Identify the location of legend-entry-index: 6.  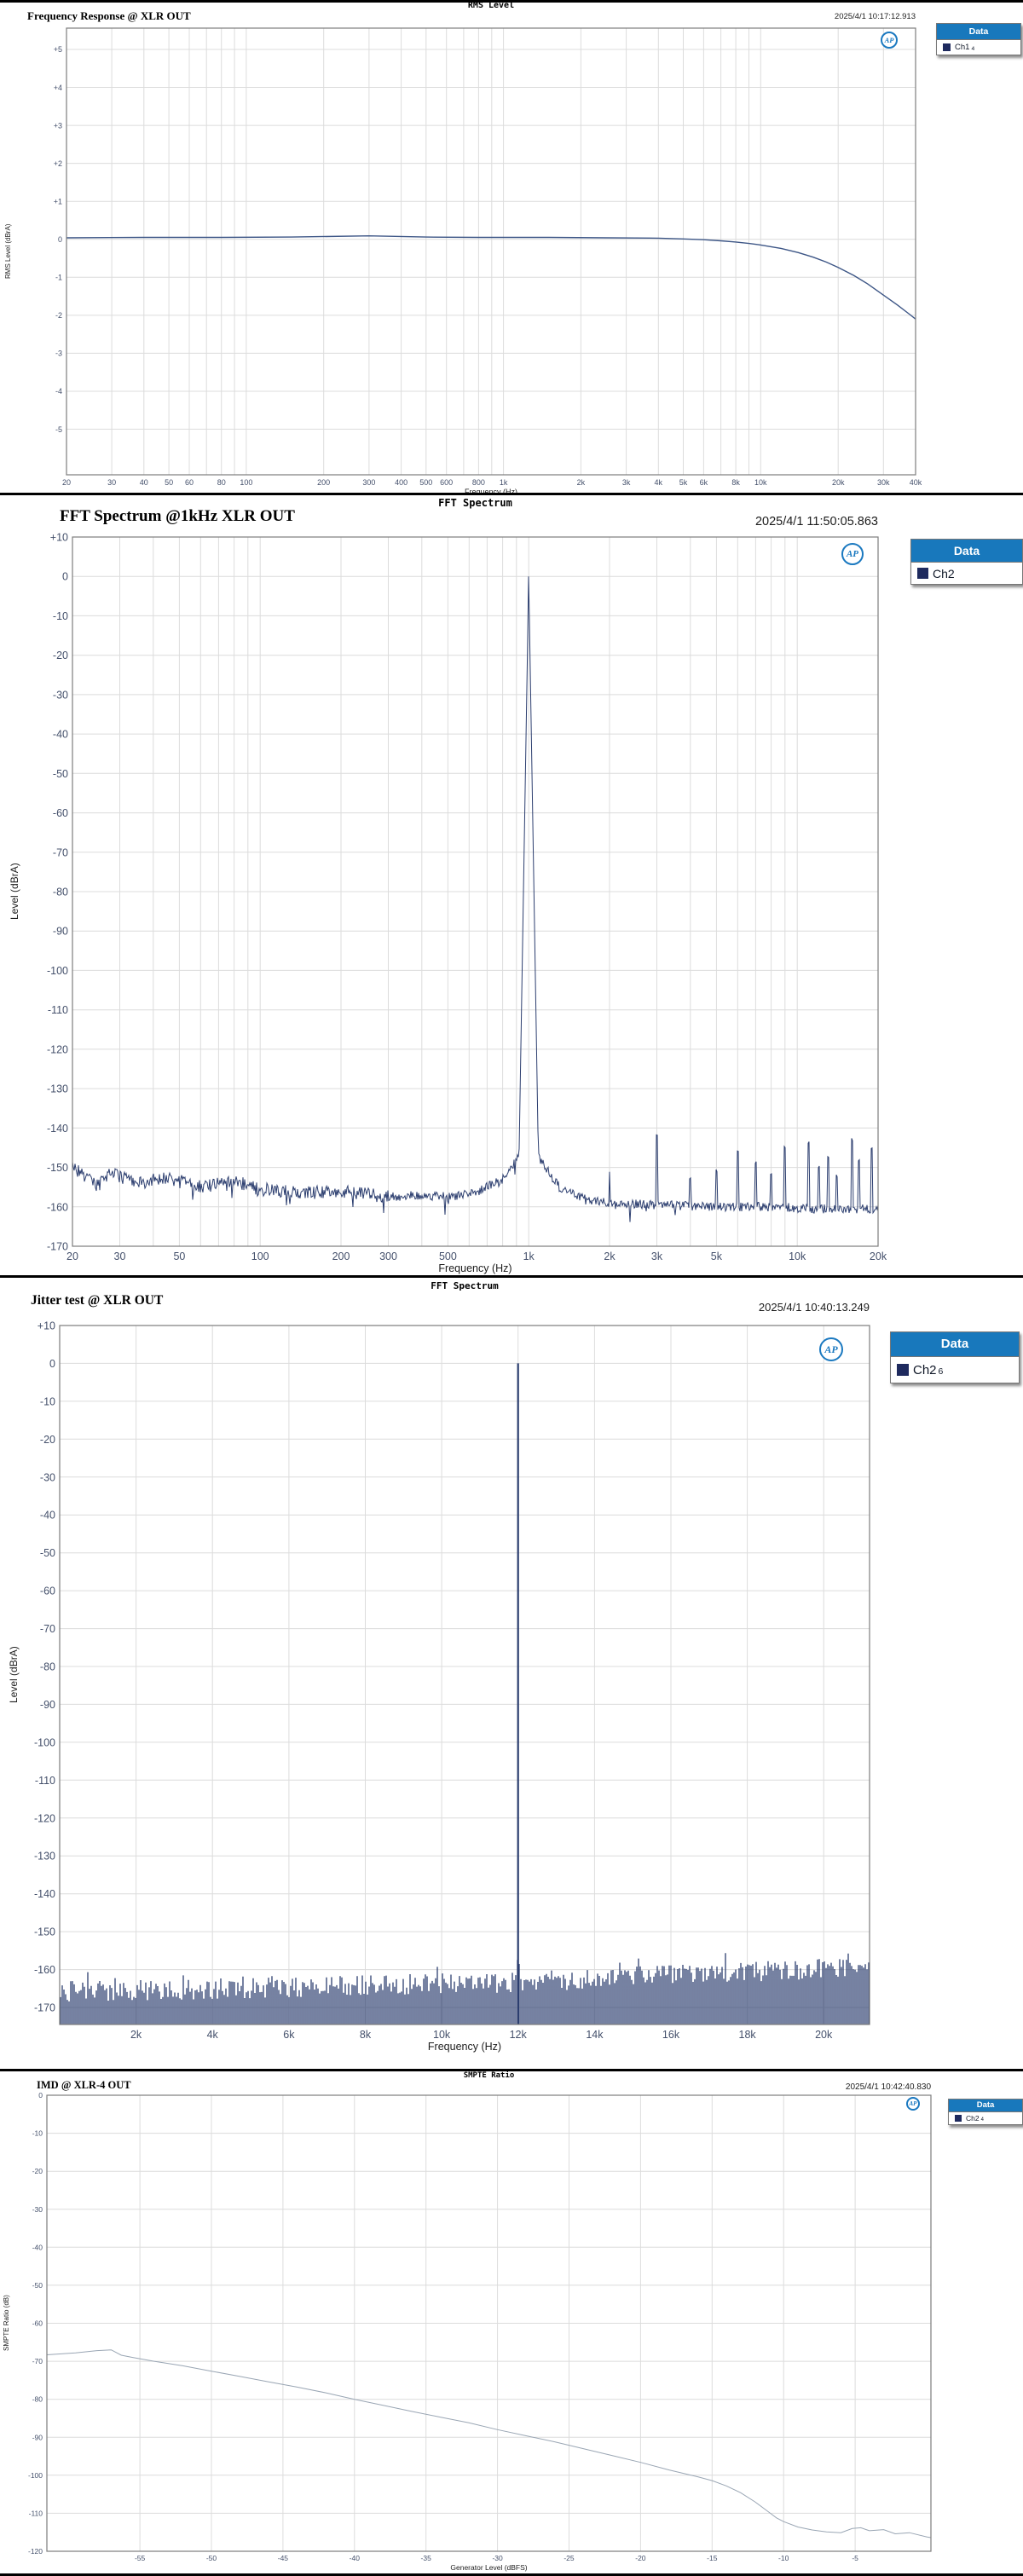
(941, 1371).